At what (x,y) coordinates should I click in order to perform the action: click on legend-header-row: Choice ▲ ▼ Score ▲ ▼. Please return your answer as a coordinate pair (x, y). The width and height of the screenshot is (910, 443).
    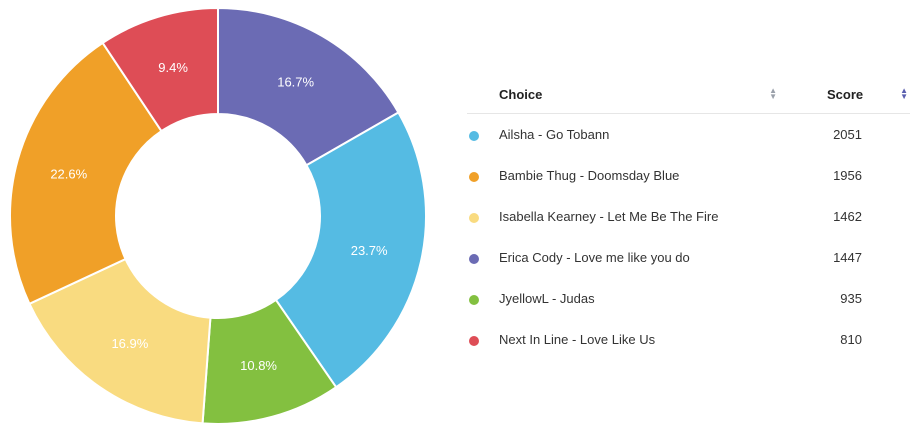
    Looking at the image, I should click on (688, 94).